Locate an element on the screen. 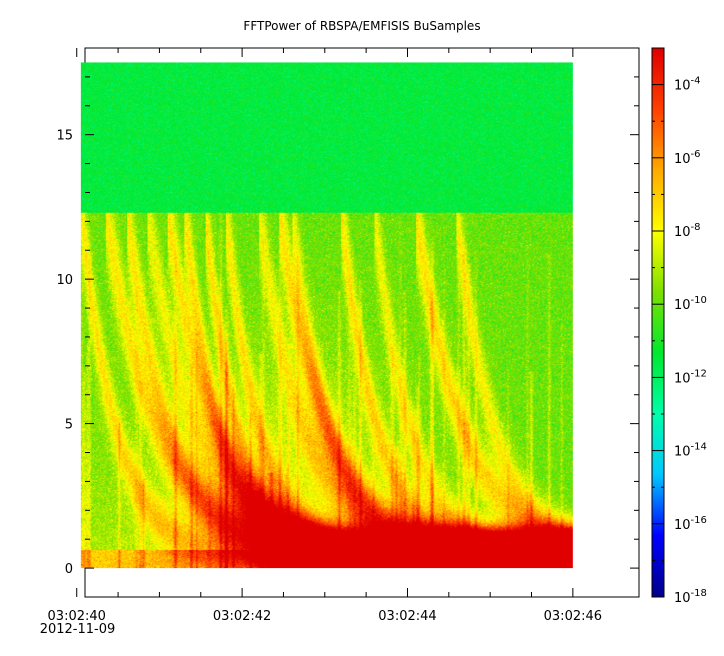 This screenshot has height=656, width=724. x-tick-label: 03:02:44 is located at coordinates (407, 616).